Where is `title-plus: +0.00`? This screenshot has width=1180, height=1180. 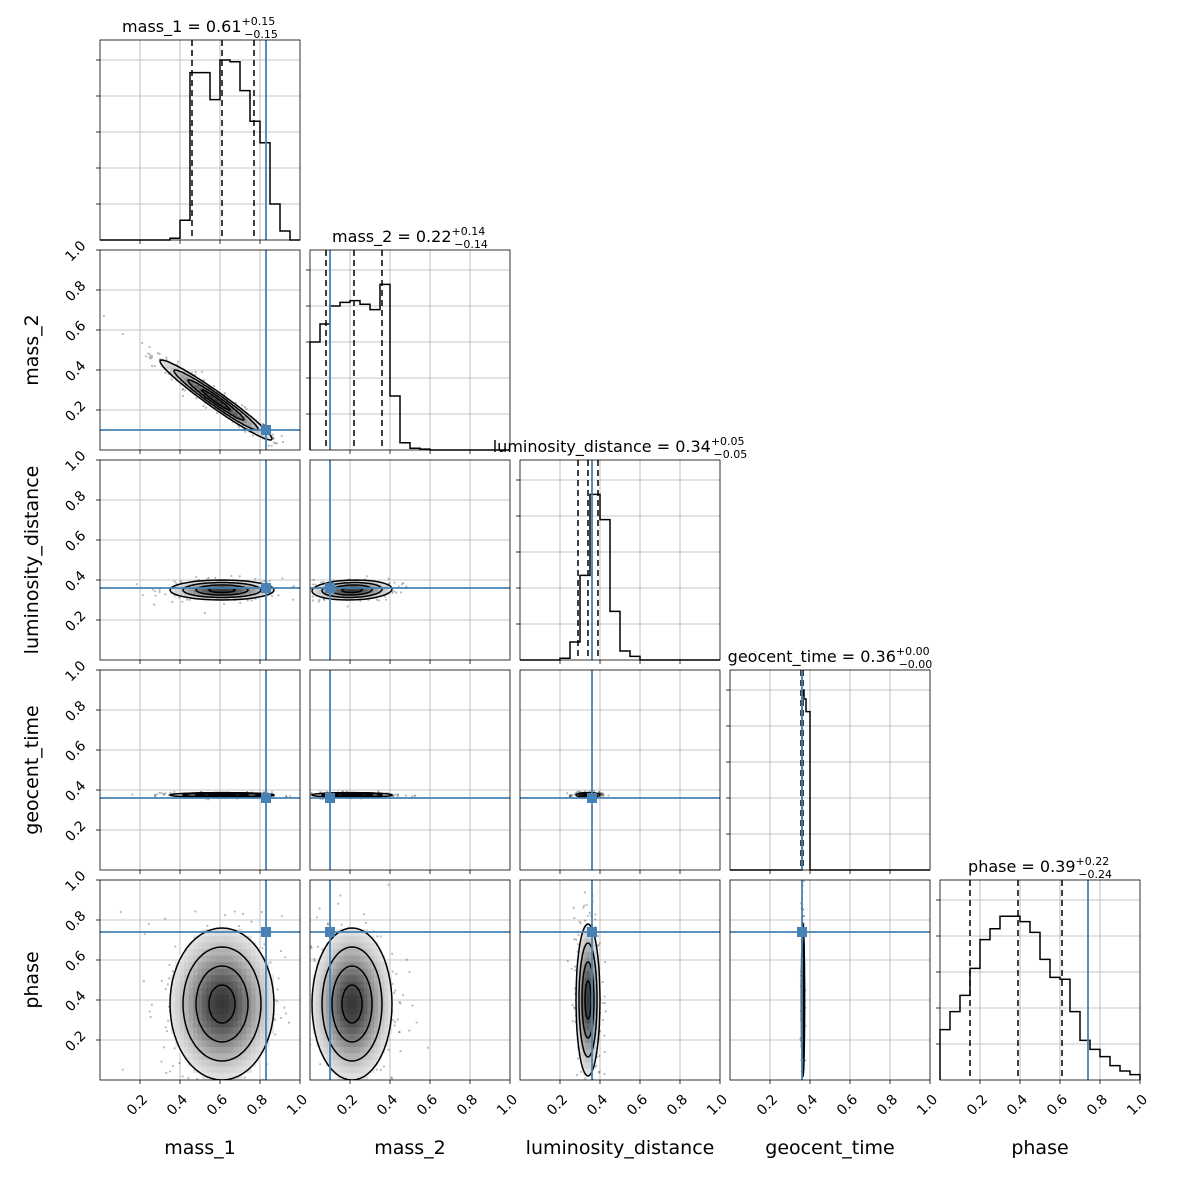 title-plus: +0.00 is located at coordinates (913, 651).